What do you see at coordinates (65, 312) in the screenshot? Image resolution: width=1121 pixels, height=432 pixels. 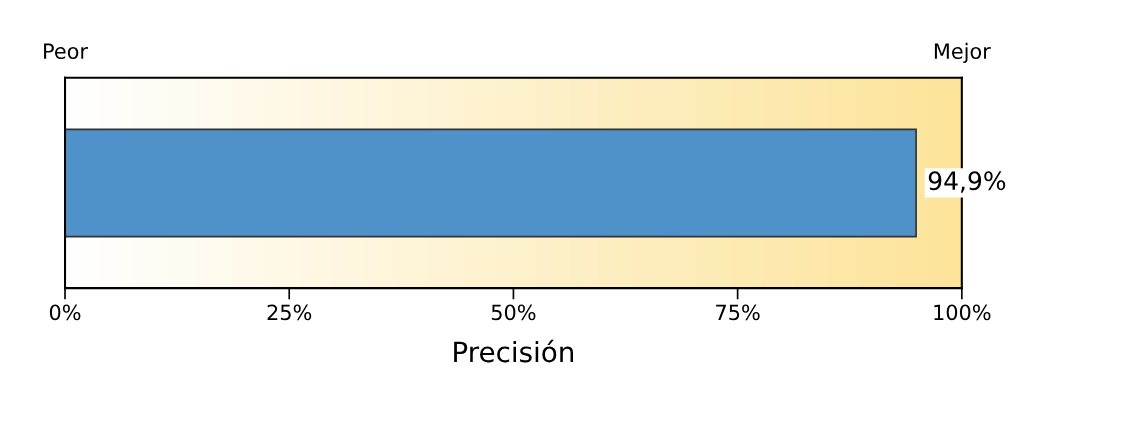 I see `x-tick-label: 0%` at bounding box center [65, 312].